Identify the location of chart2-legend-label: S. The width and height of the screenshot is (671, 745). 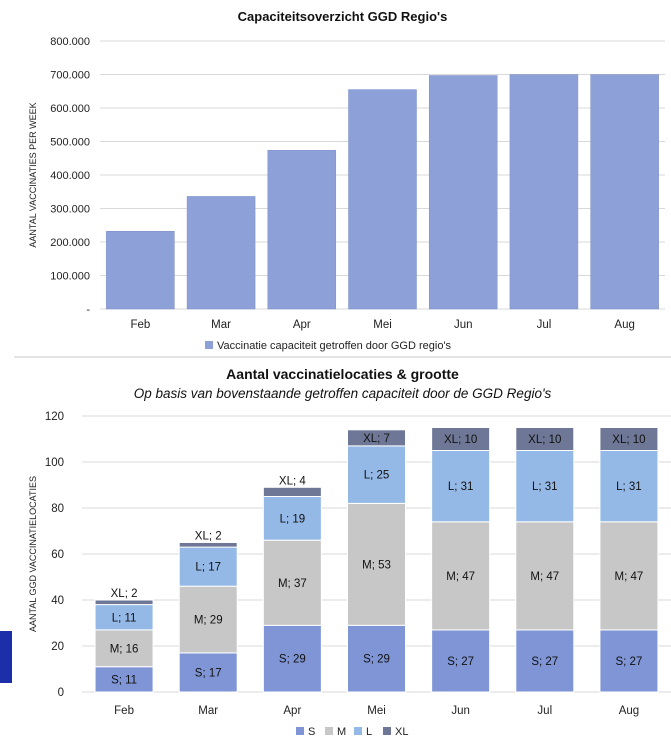
(311, 732).